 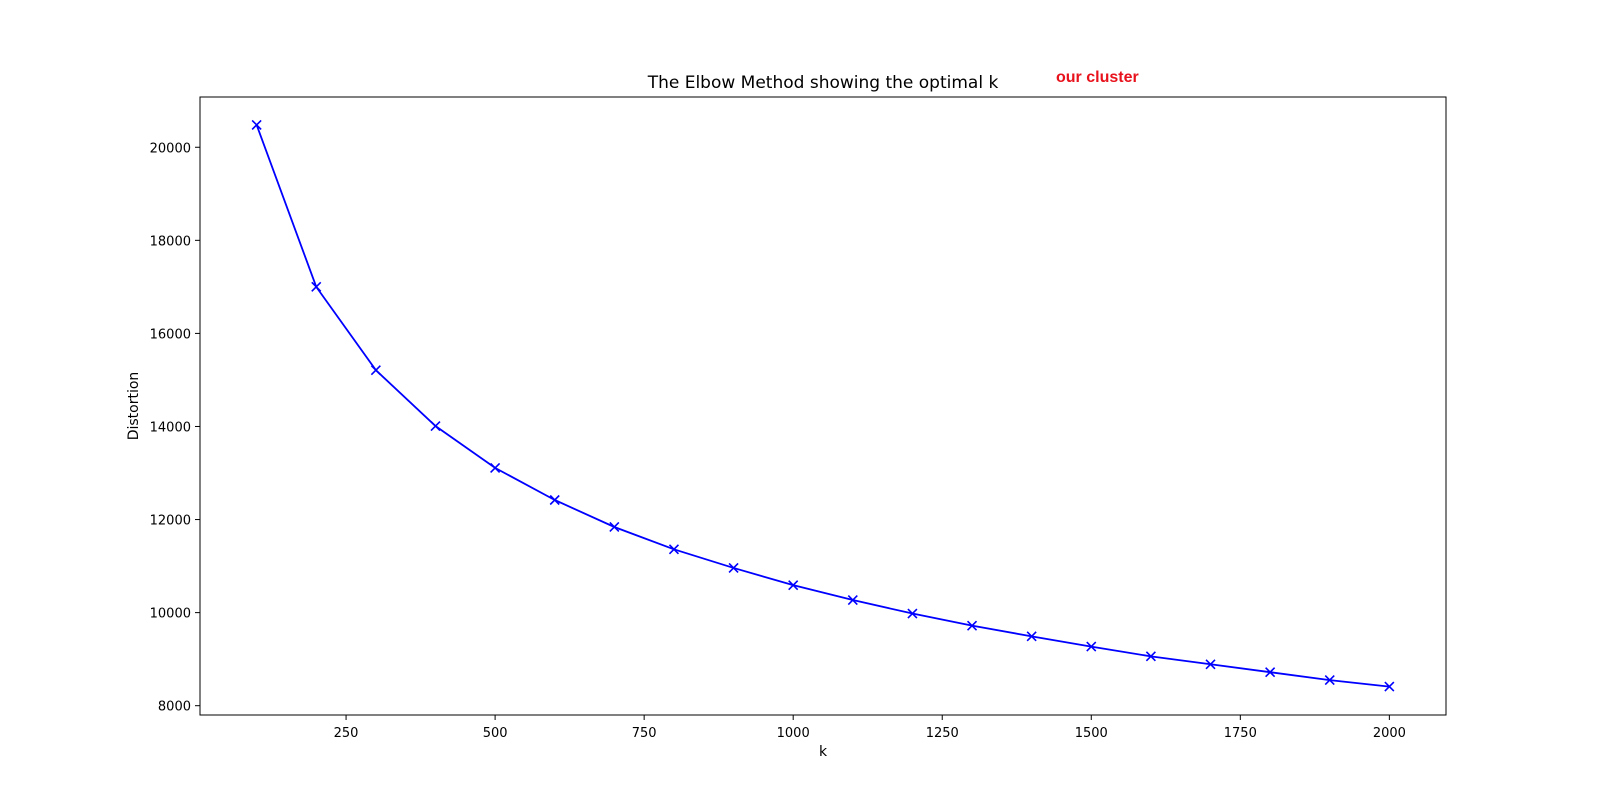 What do you see at coordinates (170, 614) in the screenshot?
I see `y-tick-label: 10000` at bounding box center [170, 614].